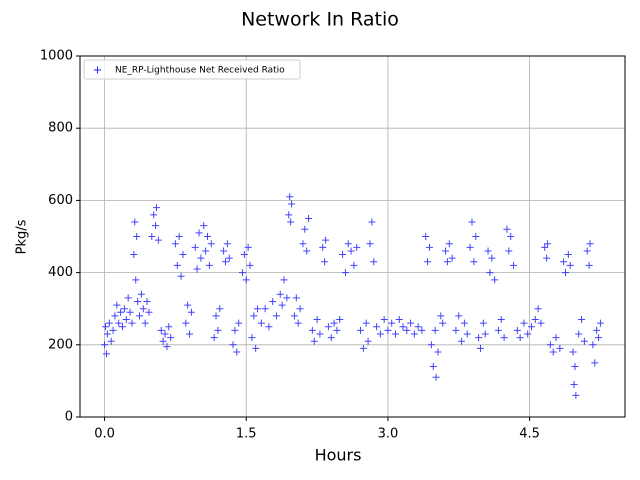  I want to click on x-tick-label: 1.5, so click(246, 434).